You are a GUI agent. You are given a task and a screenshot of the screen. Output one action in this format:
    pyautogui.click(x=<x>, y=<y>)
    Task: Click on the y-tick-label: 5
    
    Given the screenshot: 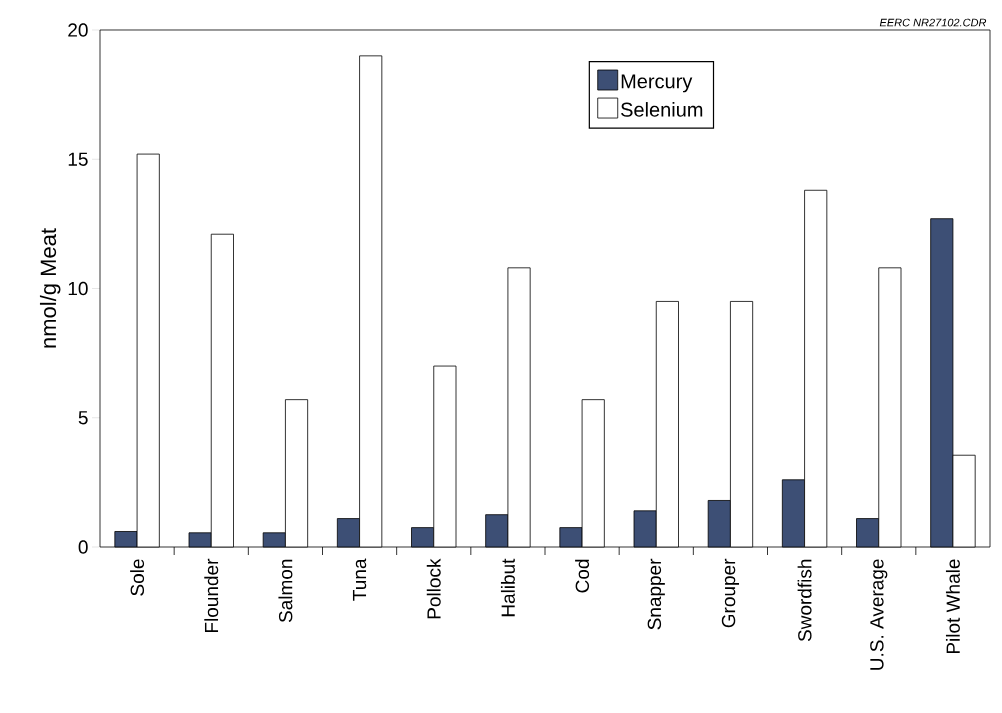 What is the action you would take?
    pyautogui.click(x=83, y=418)
    